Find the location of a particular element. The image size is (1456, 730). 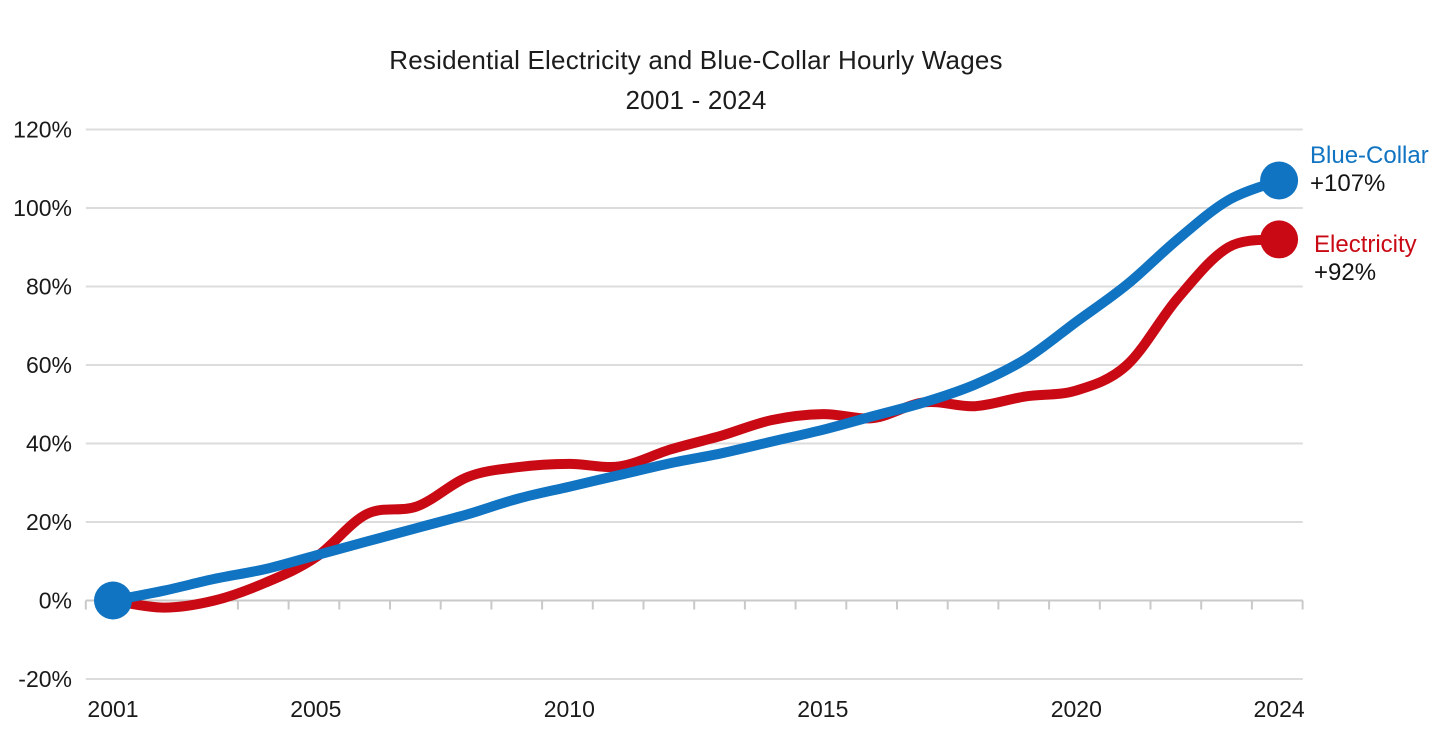

y-tick-label-60%: 60% is located at coordinates (49, 365).